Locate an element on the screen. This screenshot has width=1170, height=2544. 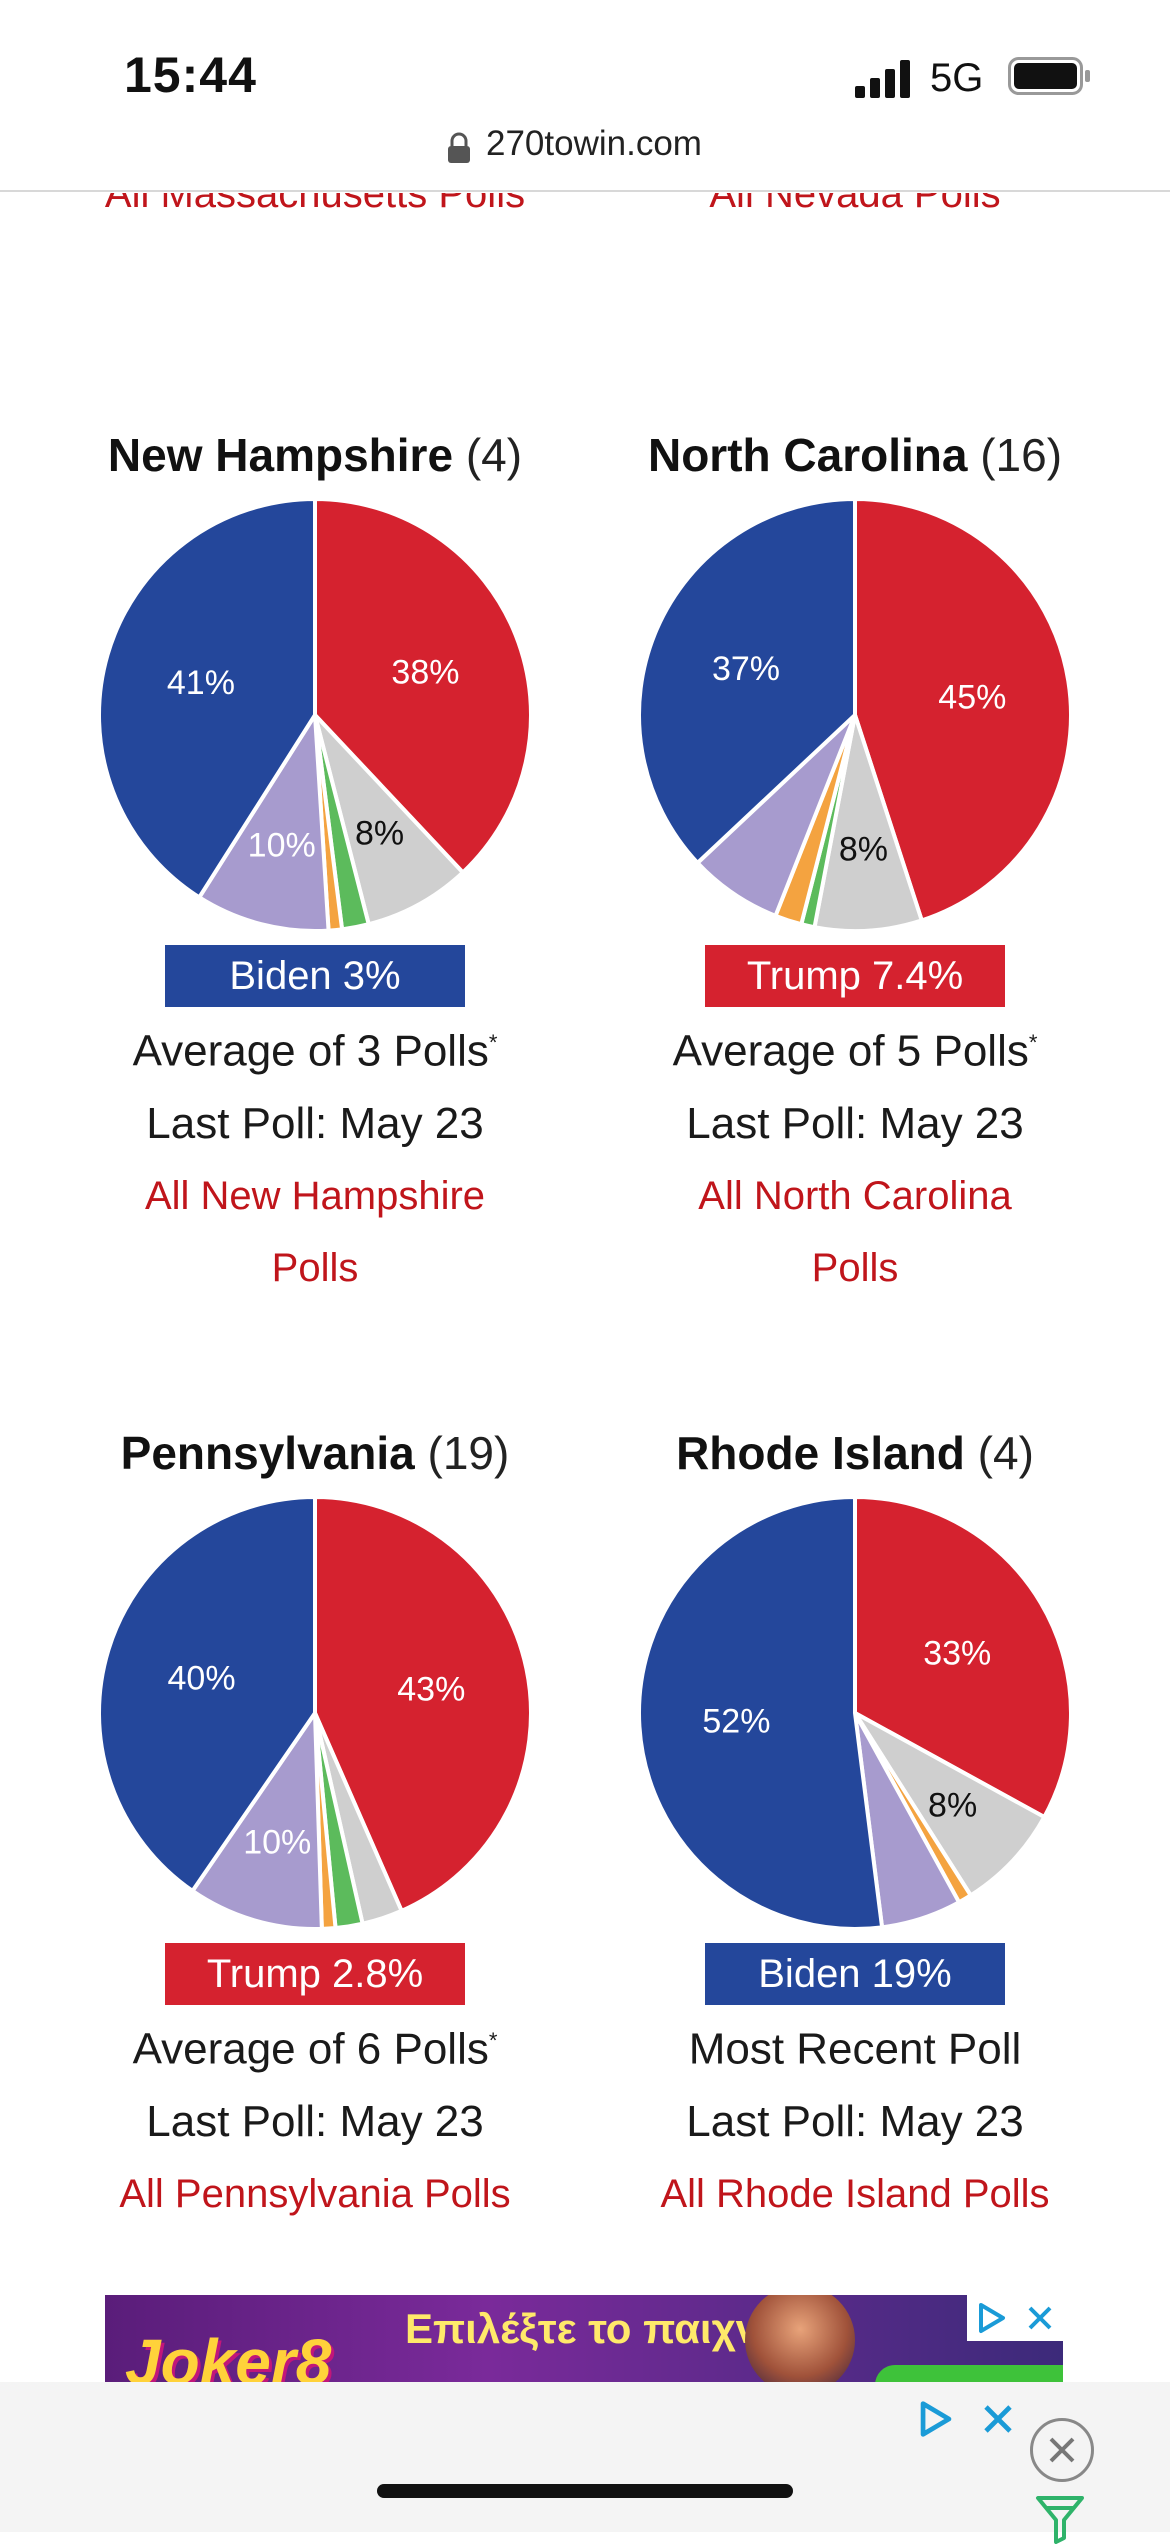
state-title: Pennsylvania (19) is located at coordinates (315, 1453).